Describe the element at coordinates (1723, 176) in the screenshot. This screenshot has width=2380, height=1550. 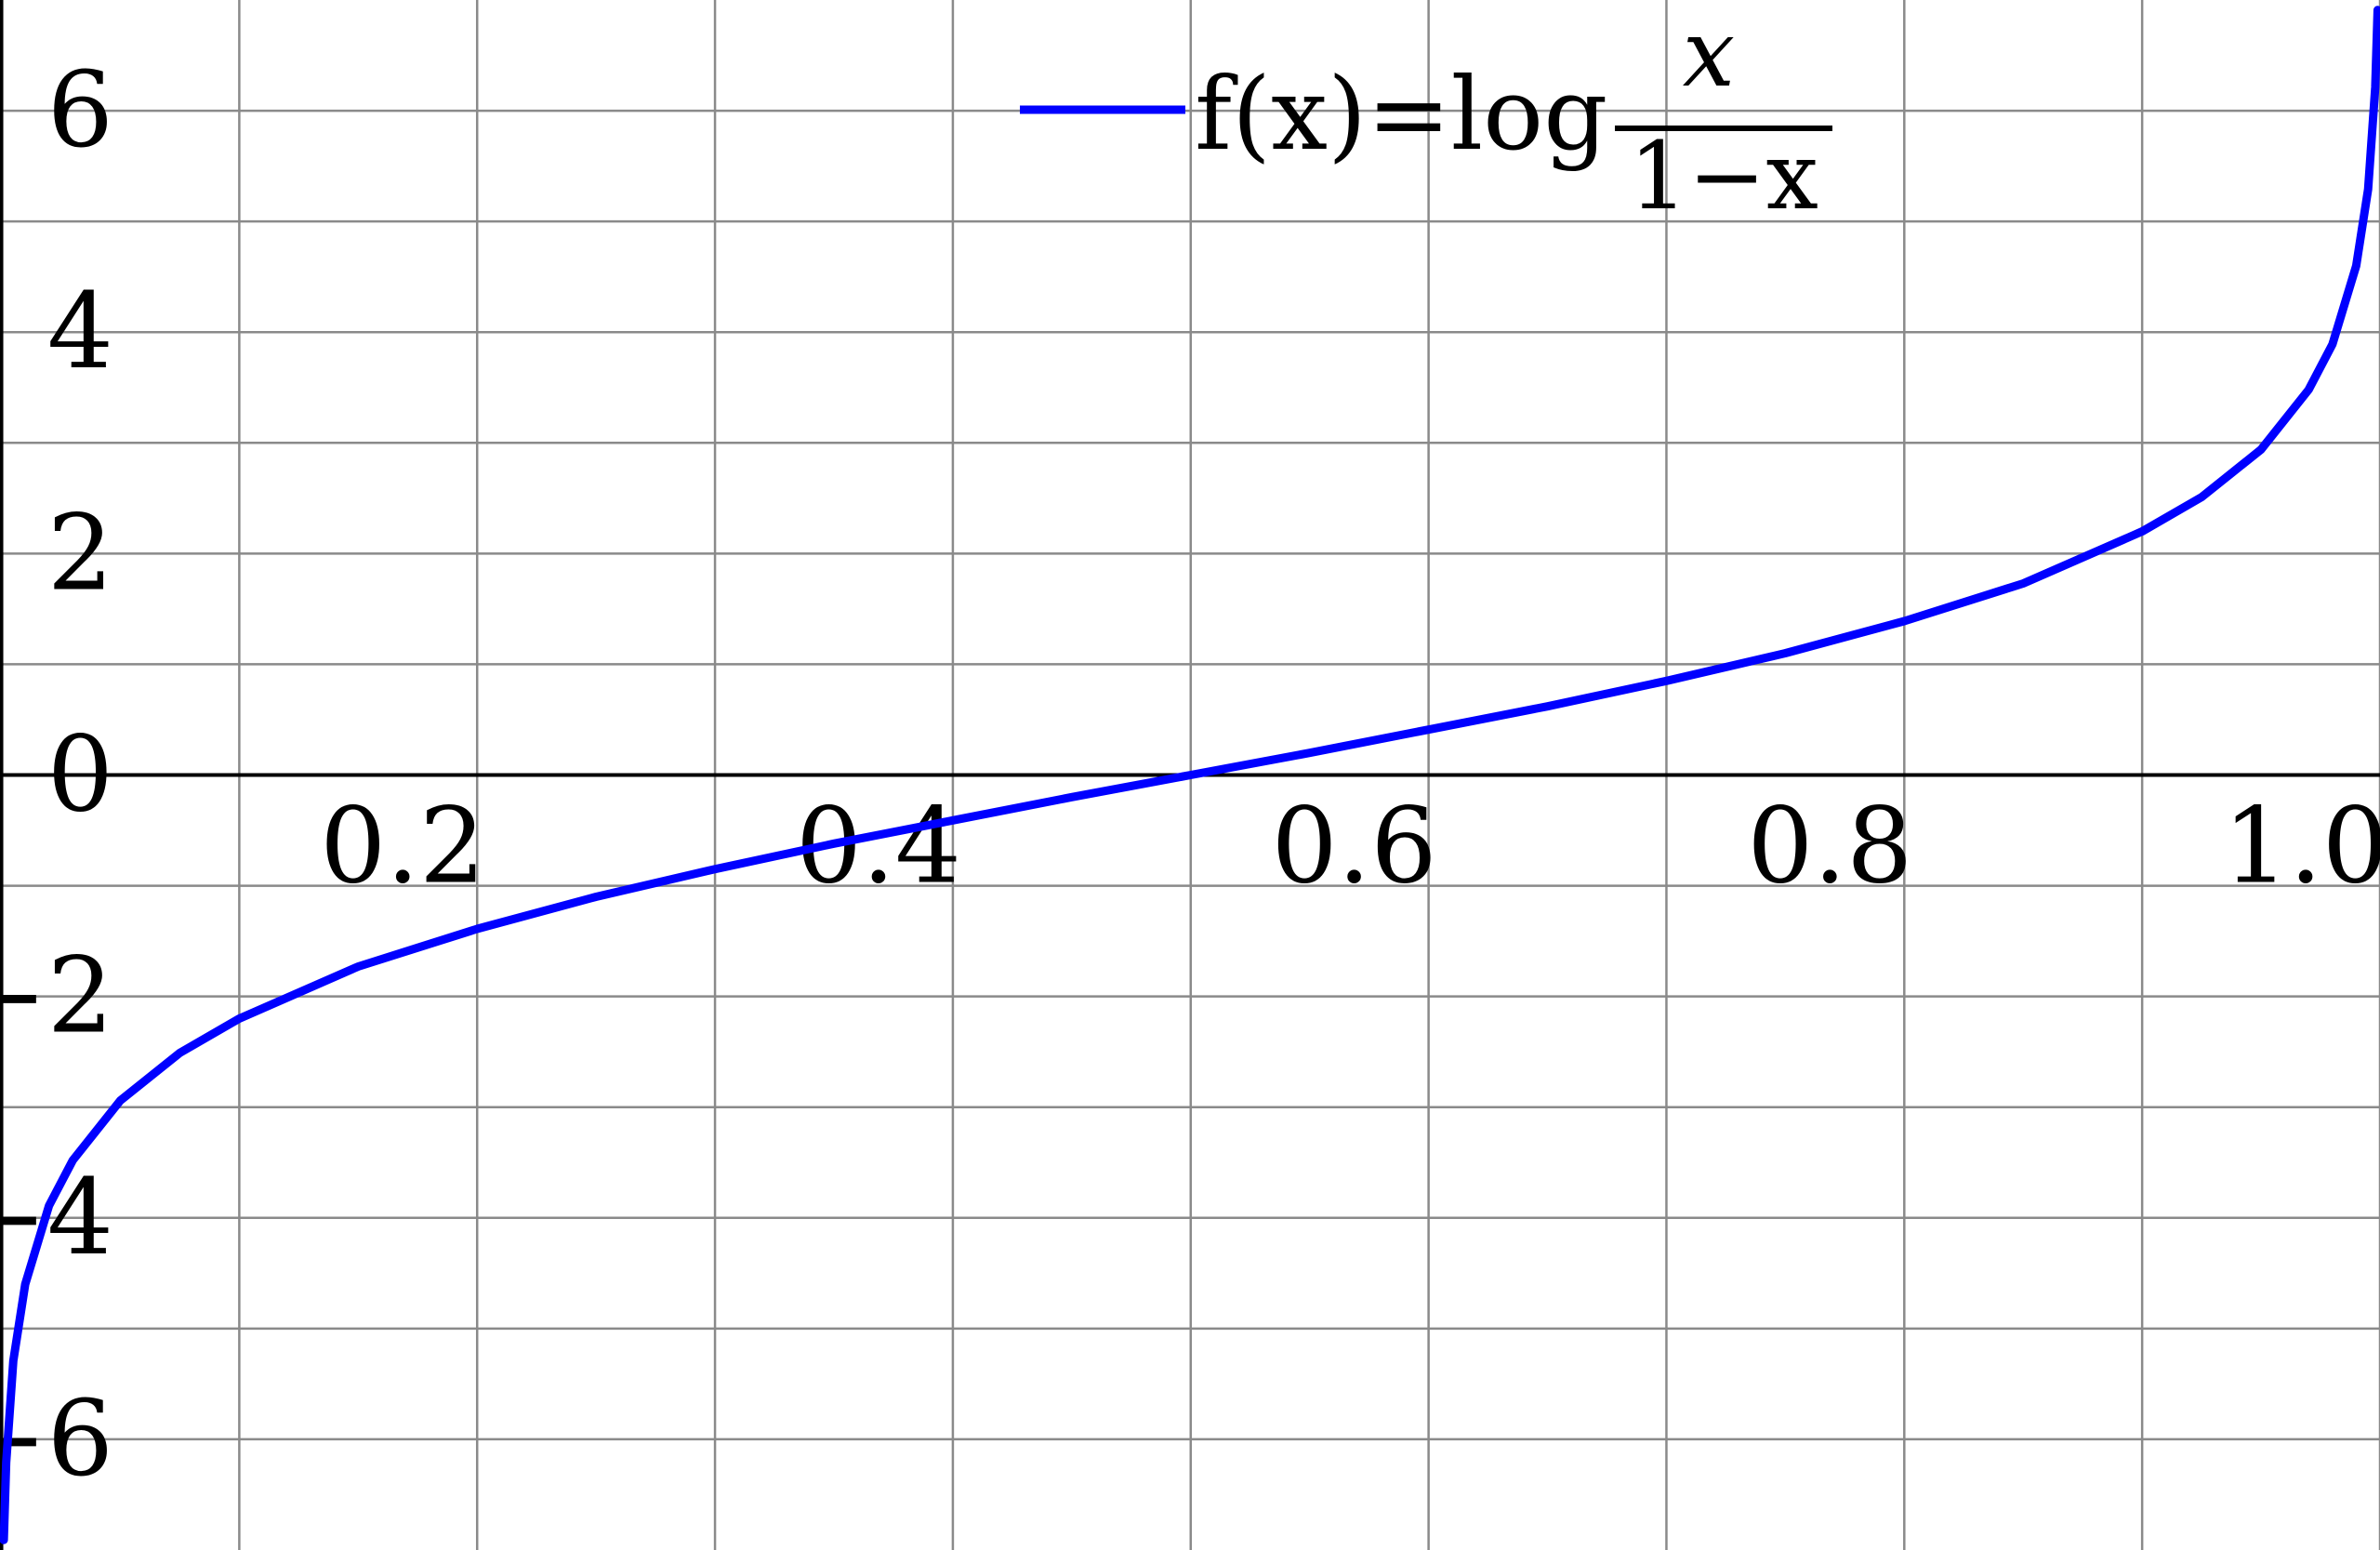
I see `legend-denominator: 1−x` at that location.